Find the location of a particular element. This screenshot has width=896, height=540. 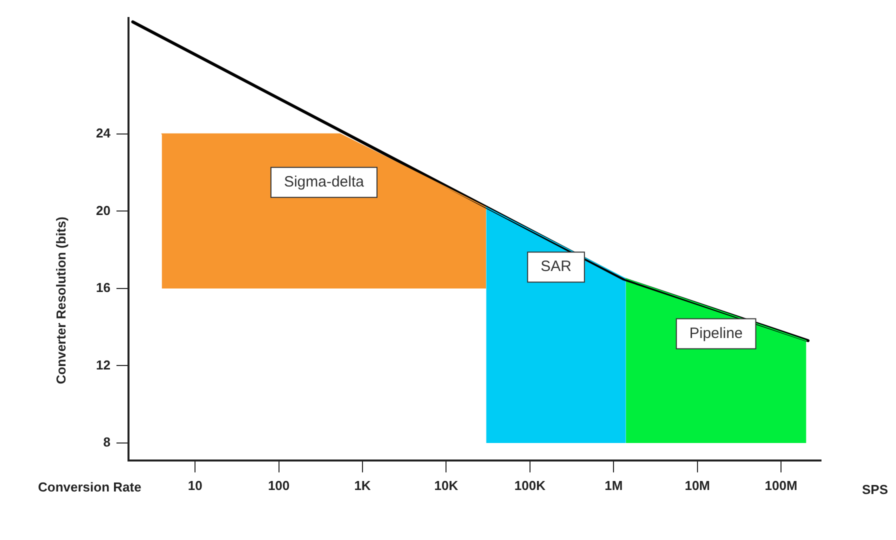

x-tick-label: 1K is located at coordinates (363, 485).